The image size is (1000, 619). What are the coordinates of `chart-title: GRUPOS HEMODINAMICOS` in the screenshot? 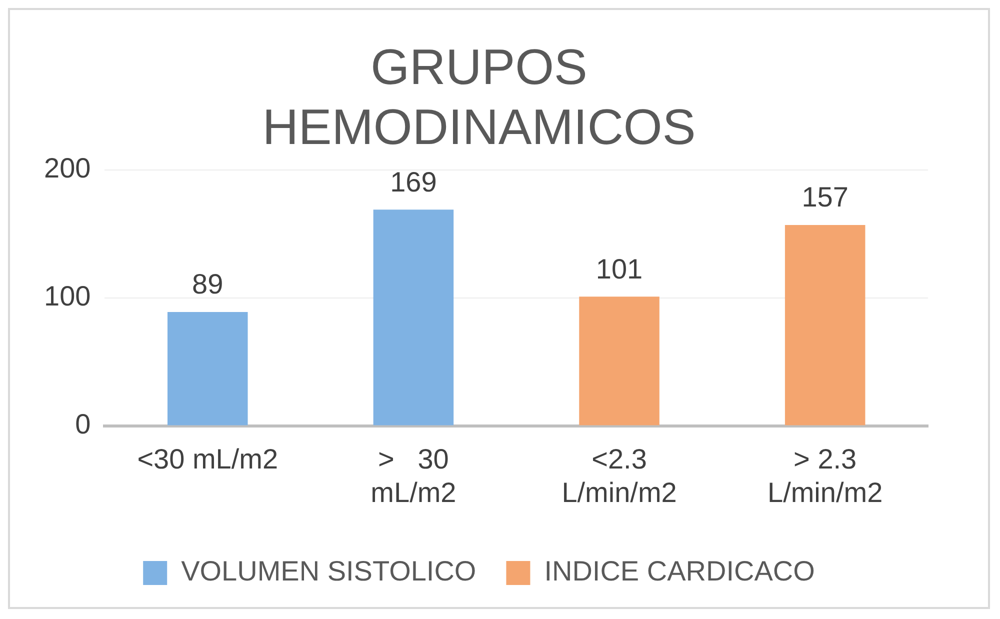 It's located at (479, 96).